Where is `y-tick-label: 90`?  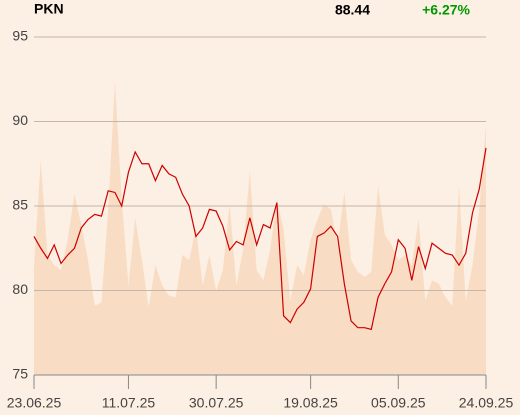 y-tick-label: 90 is located at coordinates (20, 120).